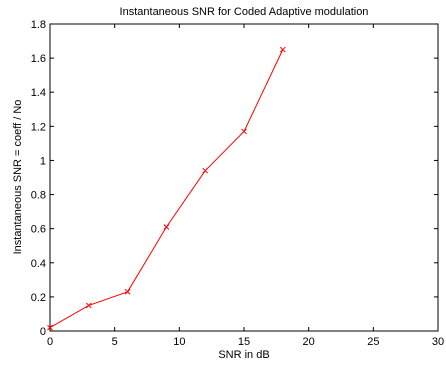  Describe the element at coordinates (43, 332) in the screenshot. I see `y-tick-label: 0` at that location.